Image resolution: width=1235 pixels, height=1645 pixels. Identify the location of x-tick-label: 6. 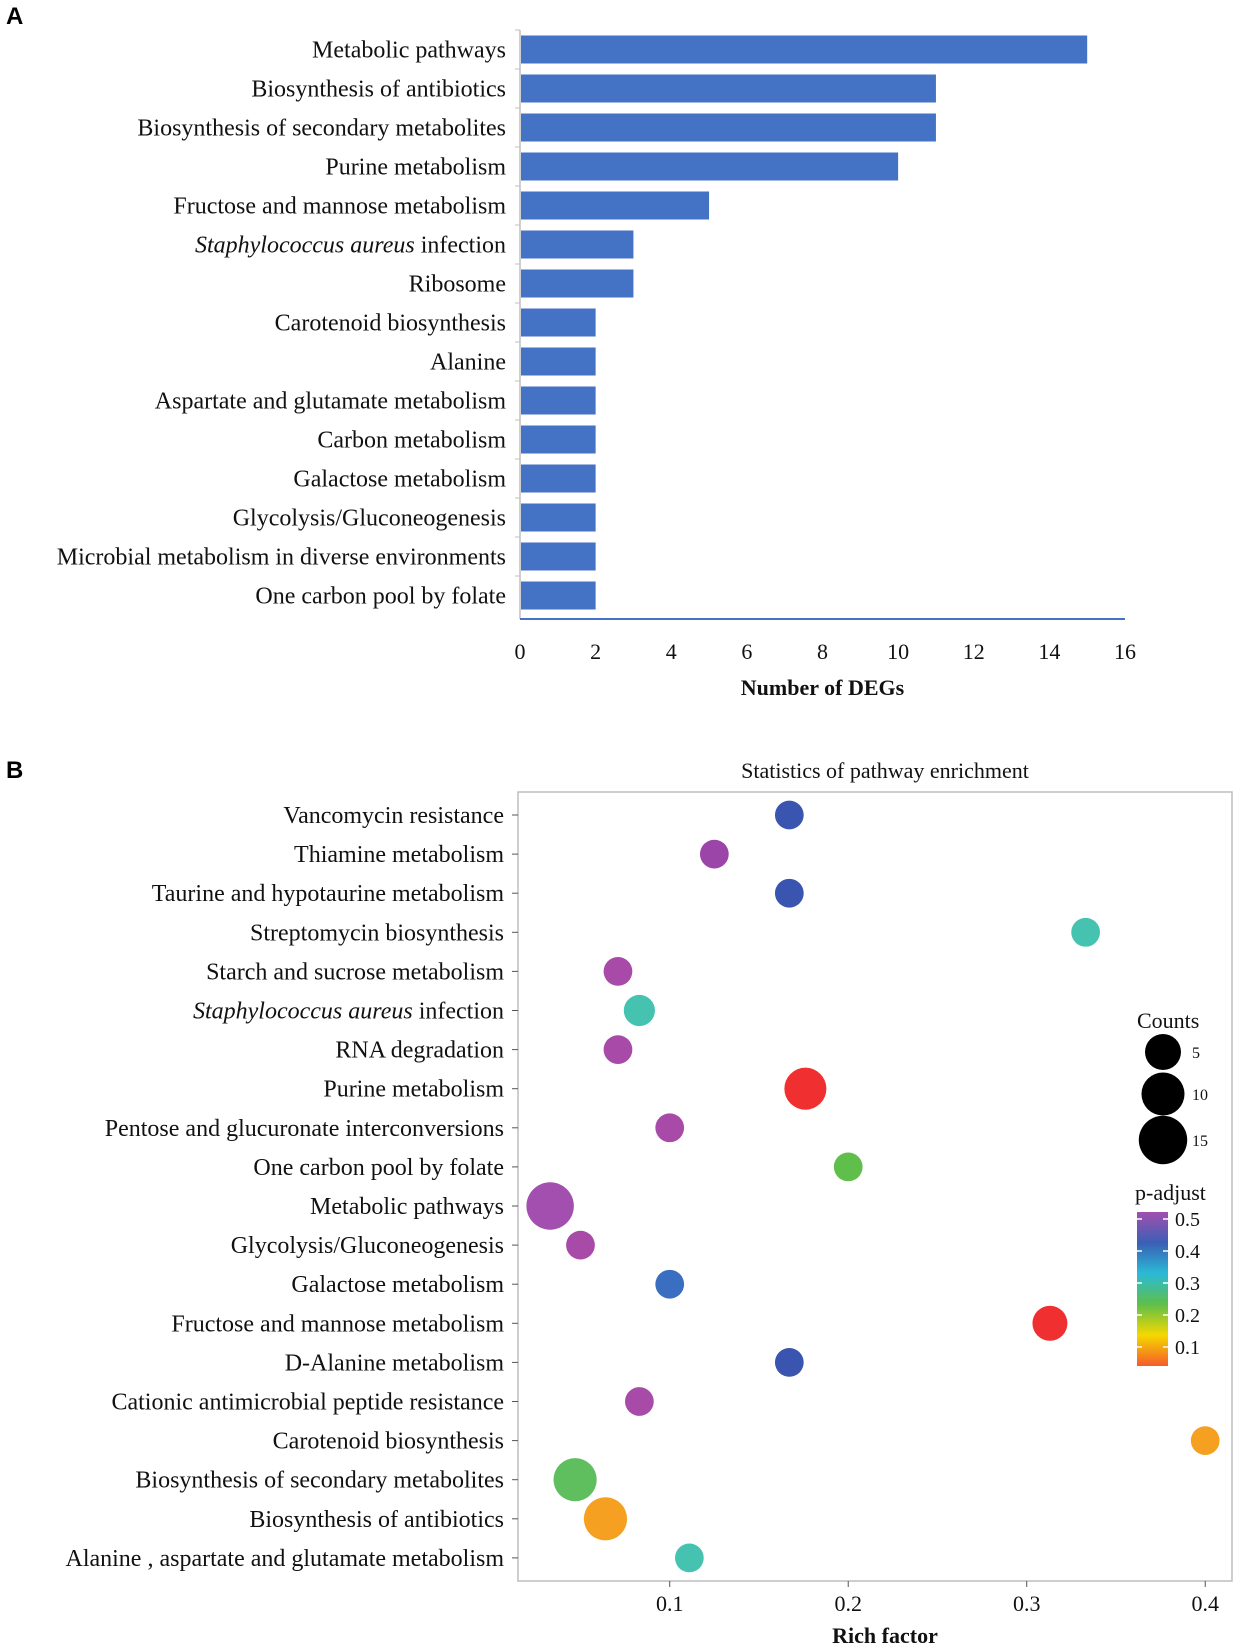
(746, 651).